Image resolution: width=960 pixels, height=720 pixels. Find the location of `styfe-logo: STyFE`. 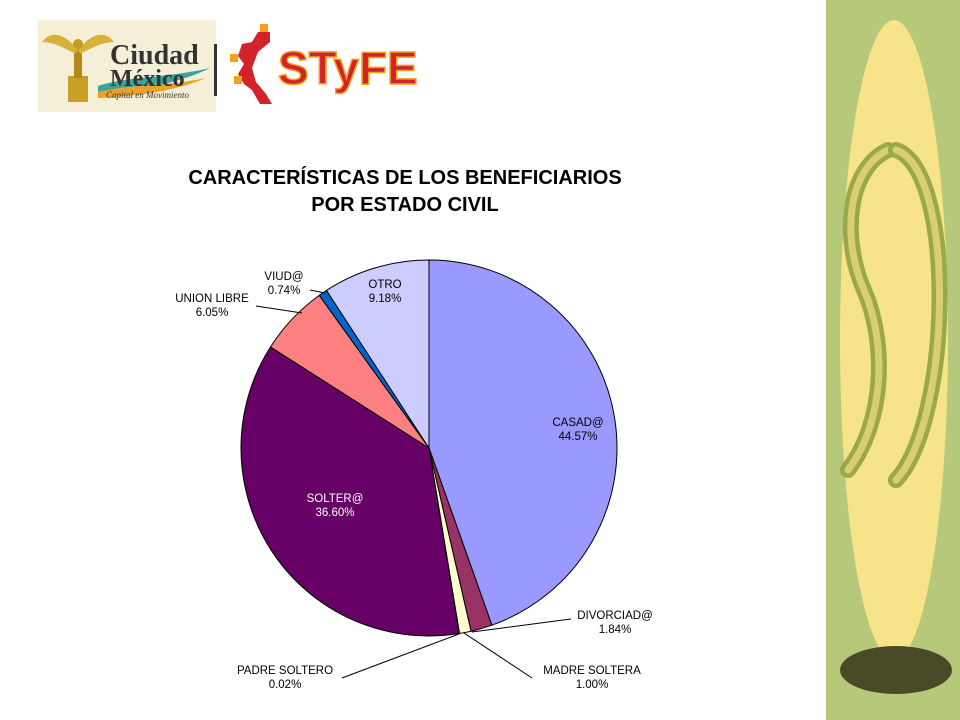

styfe-logo: STyFE is located at coordinates (324, 64).